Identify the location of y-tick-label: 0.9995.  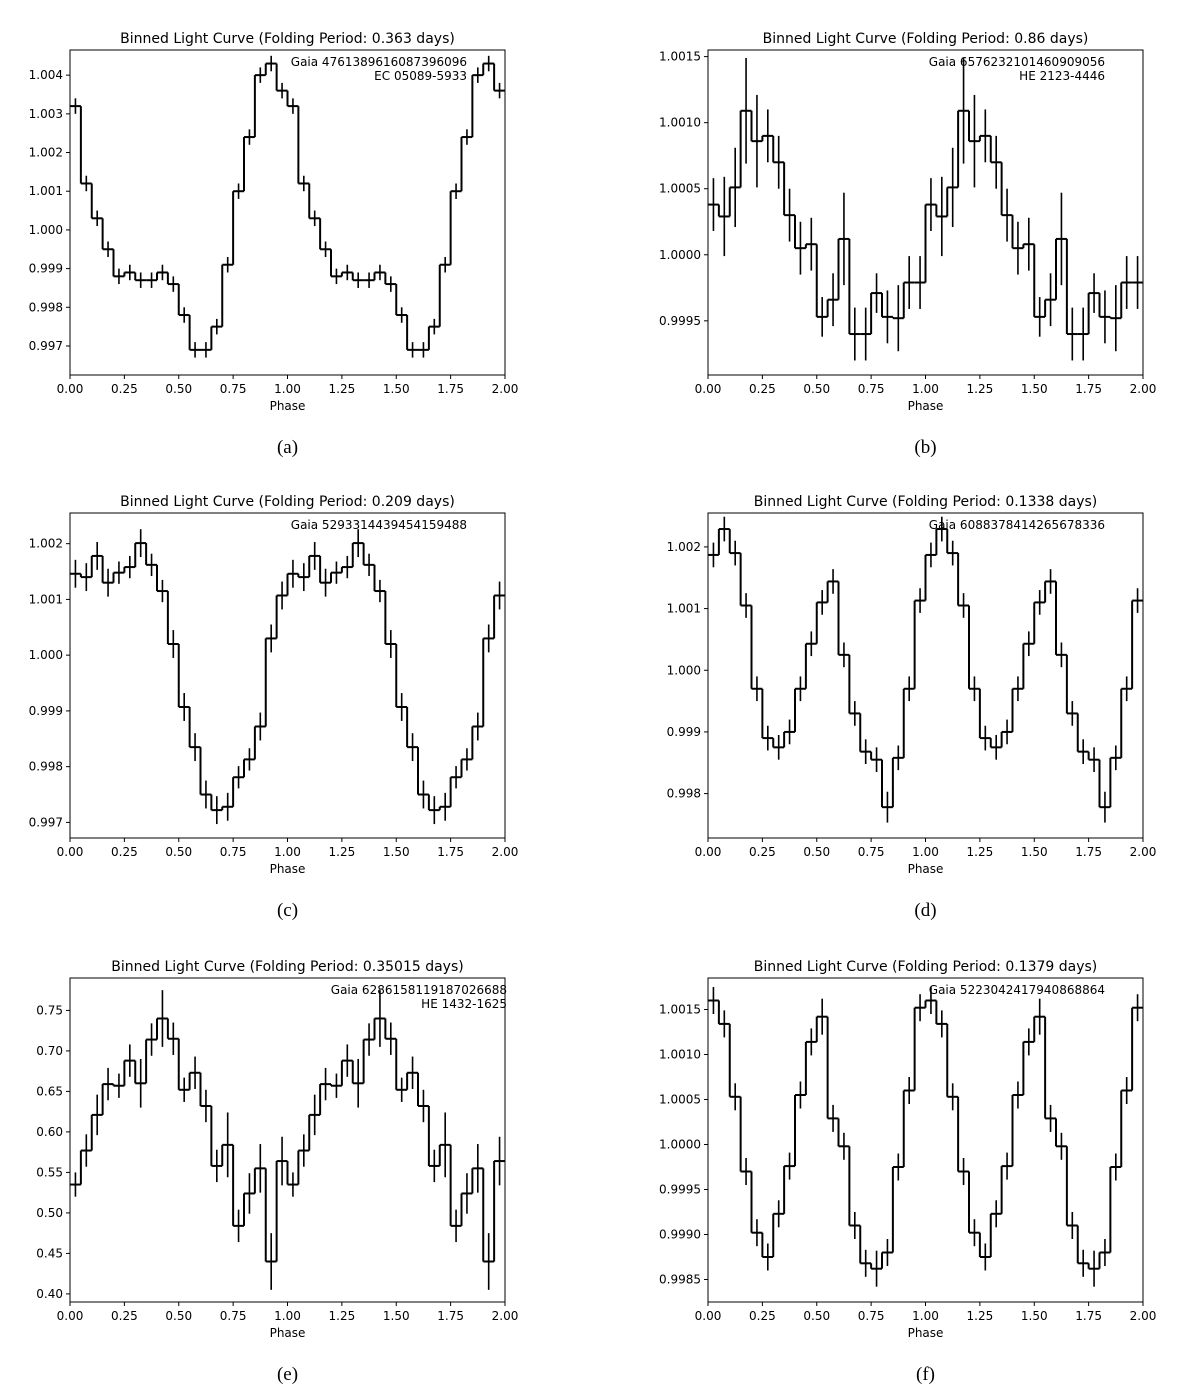
(680, 1190).